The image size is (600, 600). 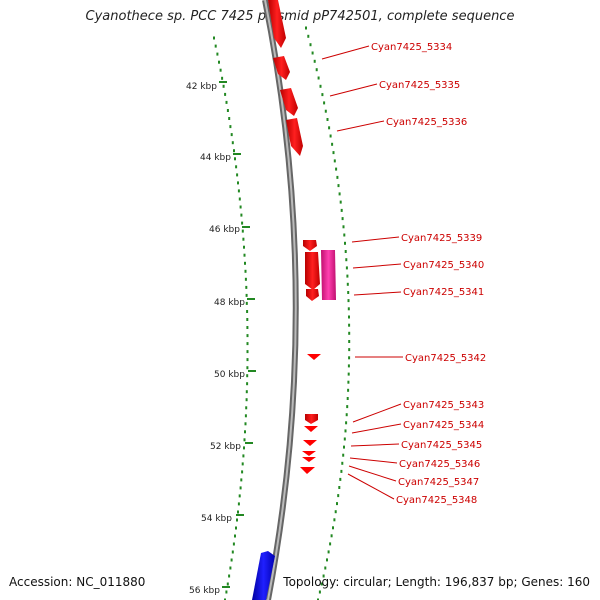 I want to click on gene-glyphs, so click(x=294, y=300).